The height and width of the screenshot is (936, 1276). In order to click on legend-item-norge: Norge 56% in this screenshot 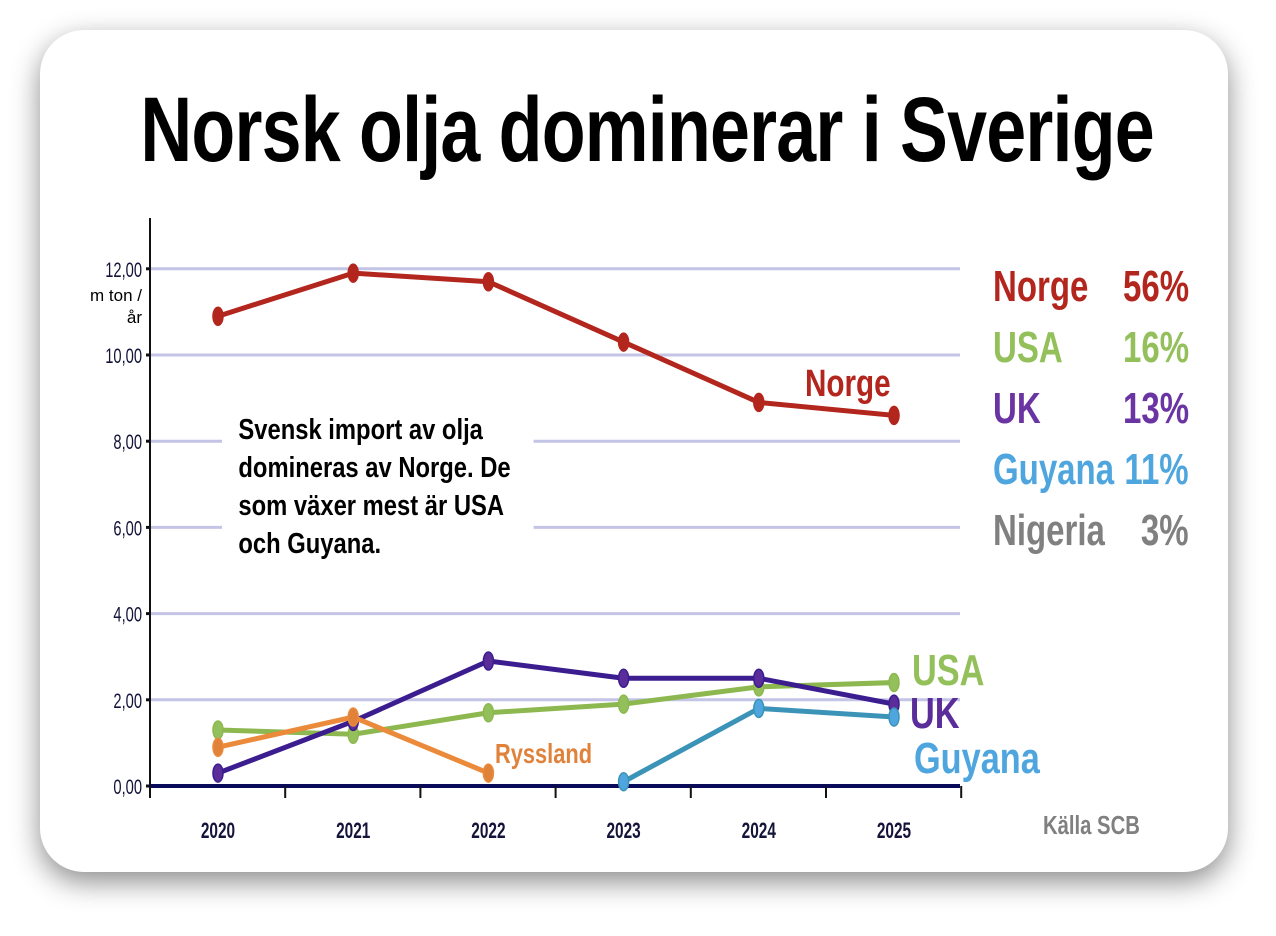, I will do `click(1091, 292)`.